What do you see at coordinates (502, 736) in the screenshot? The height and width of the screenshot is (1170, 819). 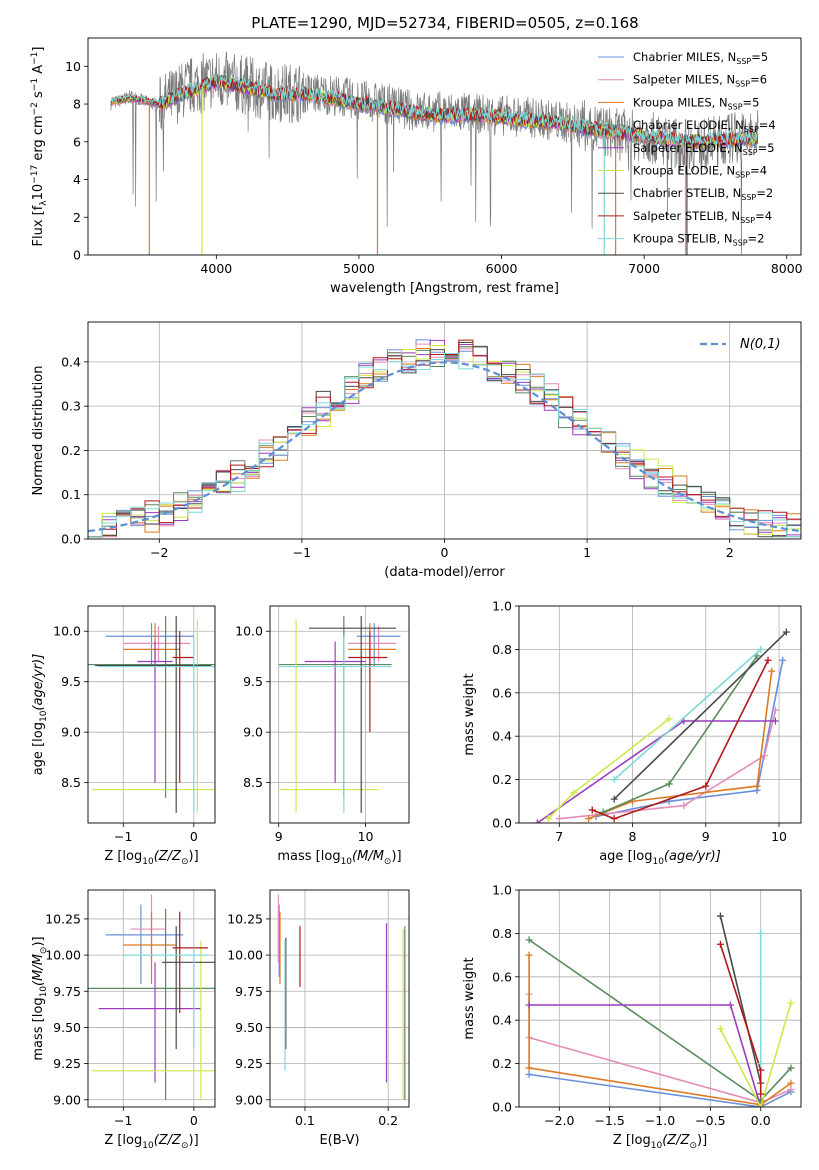 I see `massweight_vs_age-ytick-label: 0.4` at bounding box center [502, 736].